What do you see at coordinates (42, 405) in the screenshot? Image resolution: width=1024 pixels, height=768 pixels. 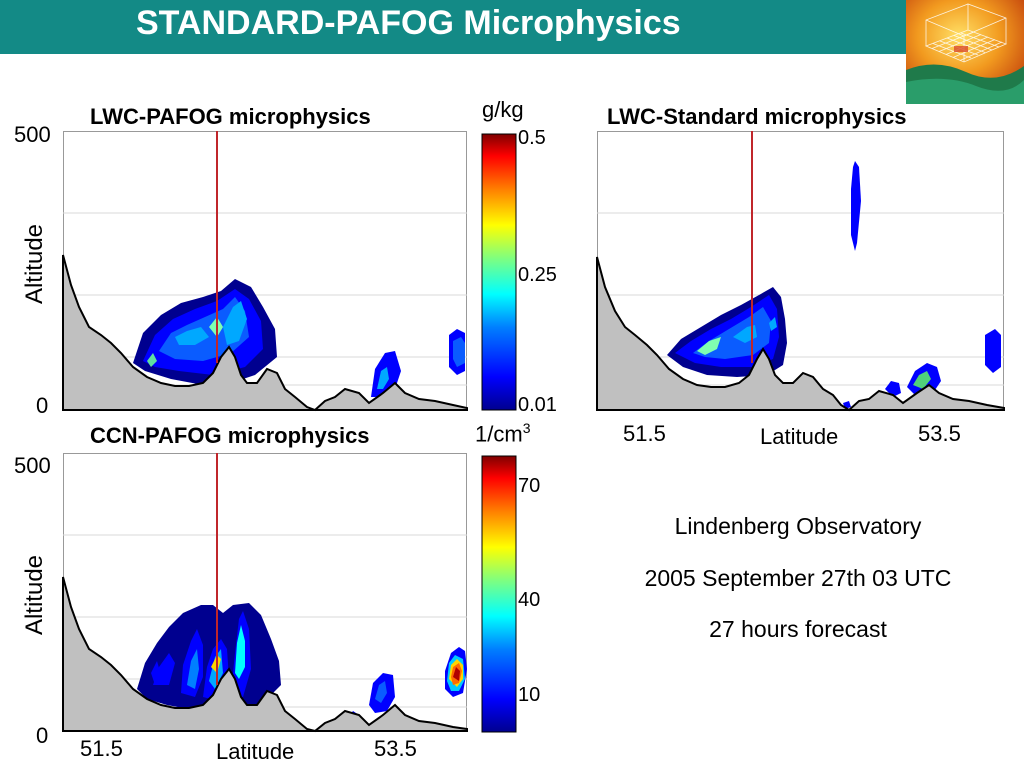 I see `y-tick-0-panel1: 0` at bounding box center [42, 405].